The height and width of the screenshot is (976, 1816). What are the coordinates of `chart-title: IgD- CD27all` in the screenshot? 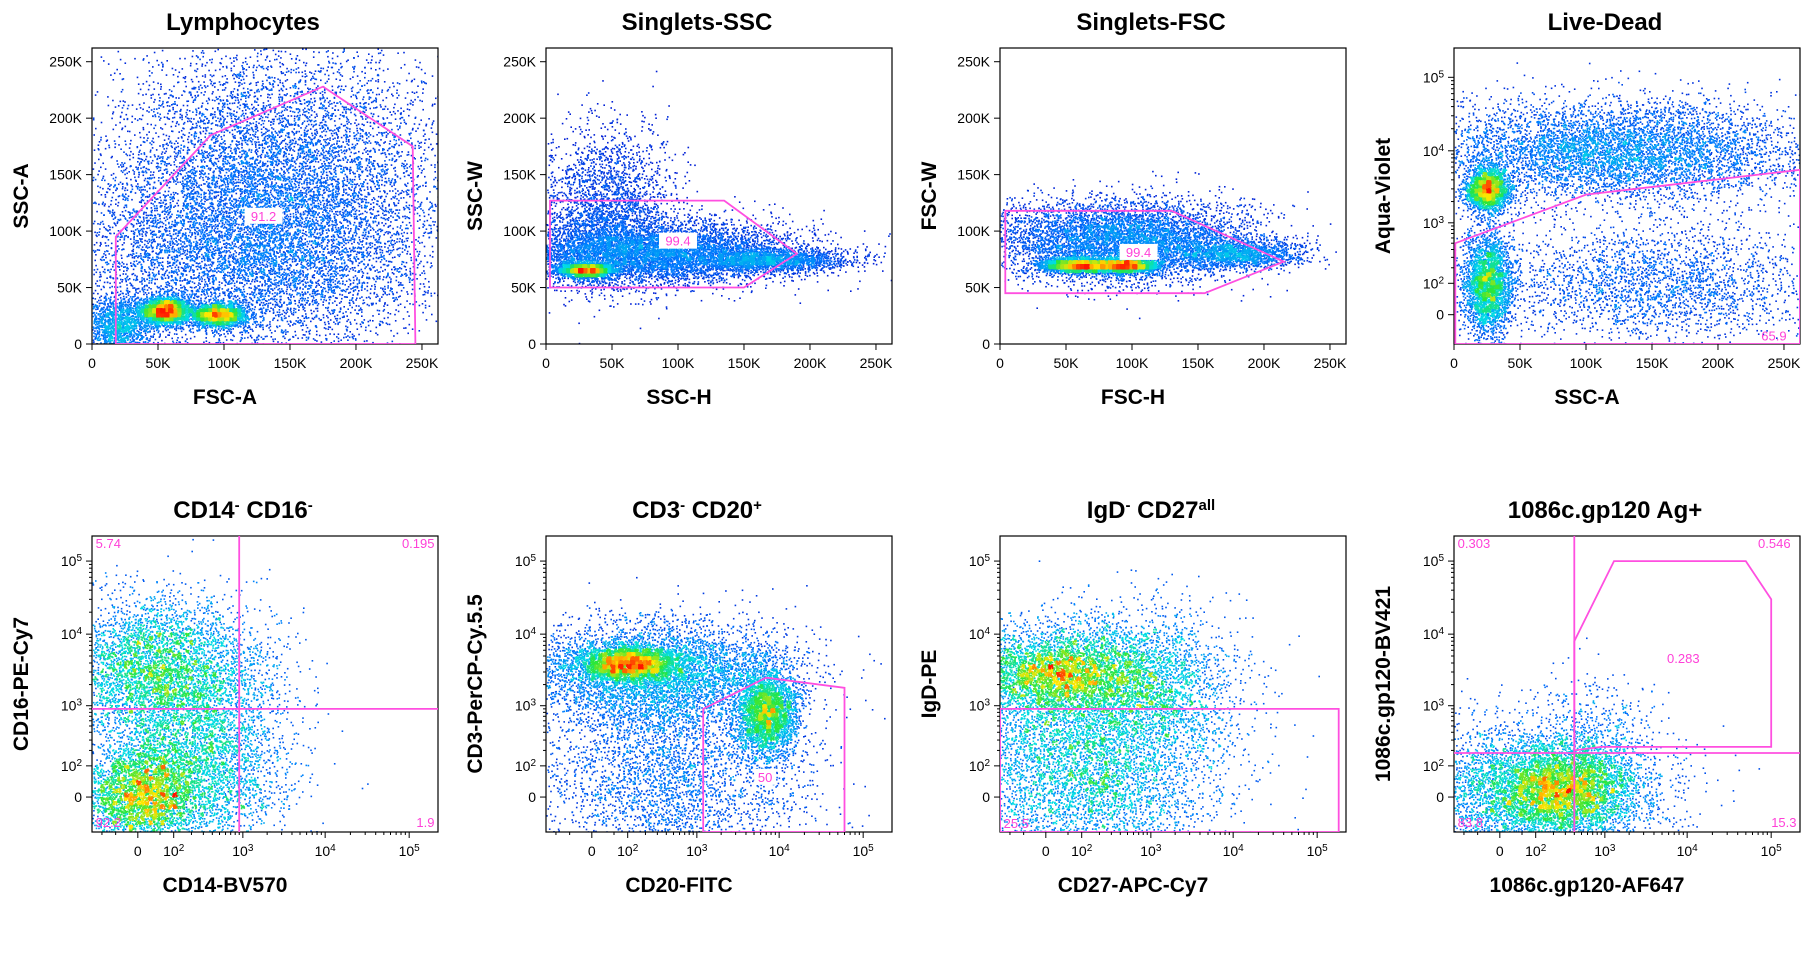 It's located at (1151, 511).